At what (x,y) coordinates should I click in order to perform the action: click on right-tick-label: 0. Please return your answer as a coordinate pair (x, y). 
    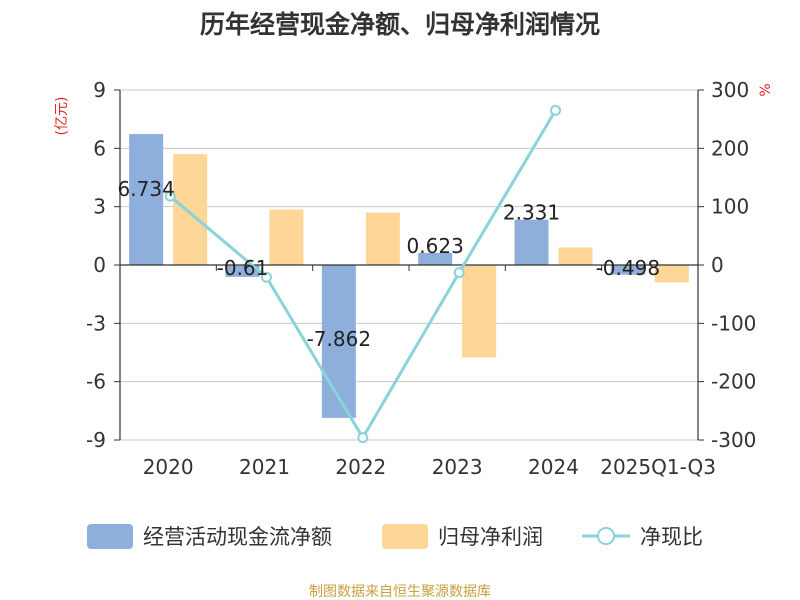
    Looking at the image, I should click on (717, 265).